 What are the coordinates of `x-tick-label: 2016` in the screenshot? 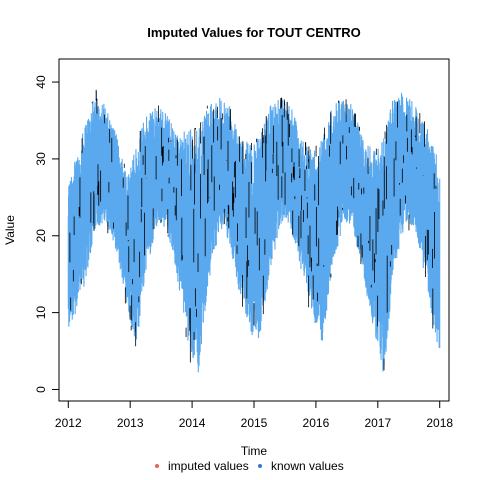 It's located at (316, 423).